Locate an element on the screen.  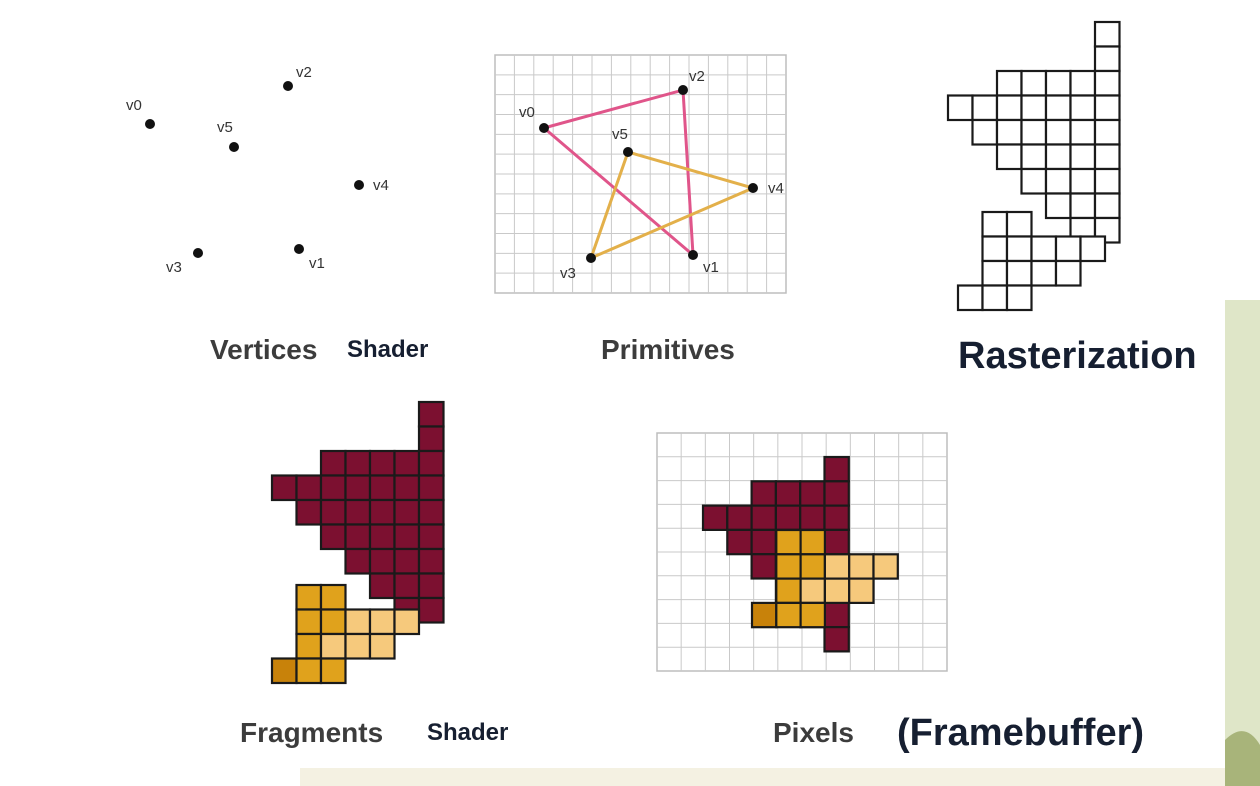
vertex-v3-label: v3 is located at coordinates (174, 267).